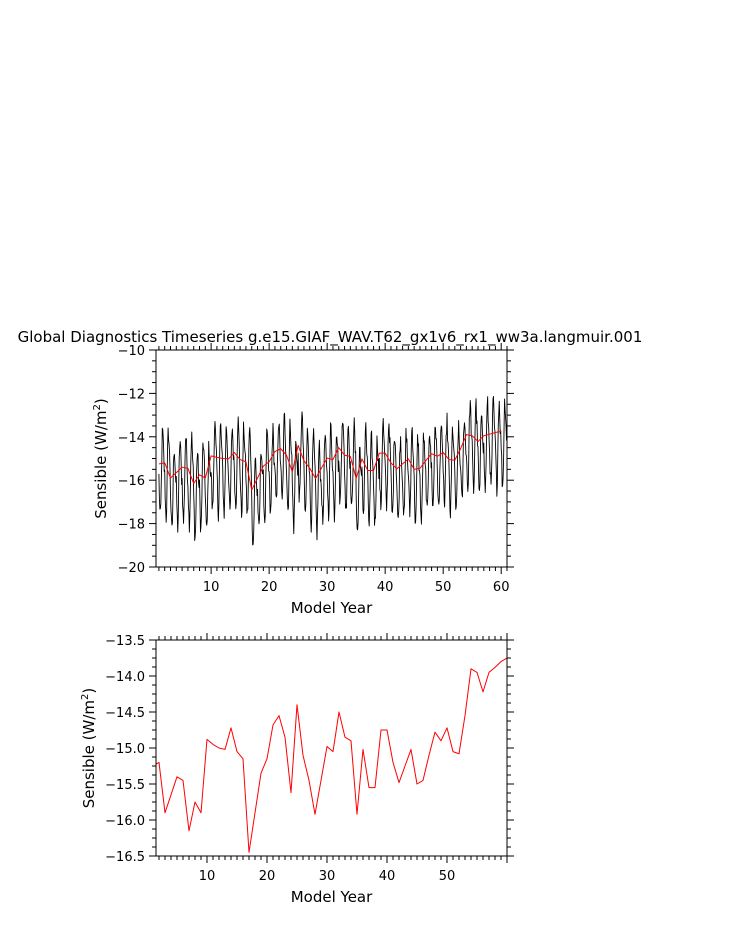  What do you see at coordinates (332, 608) in the screenshot?
I see `x-axis-label-top: Model Year` at bounding box center [332, 608].